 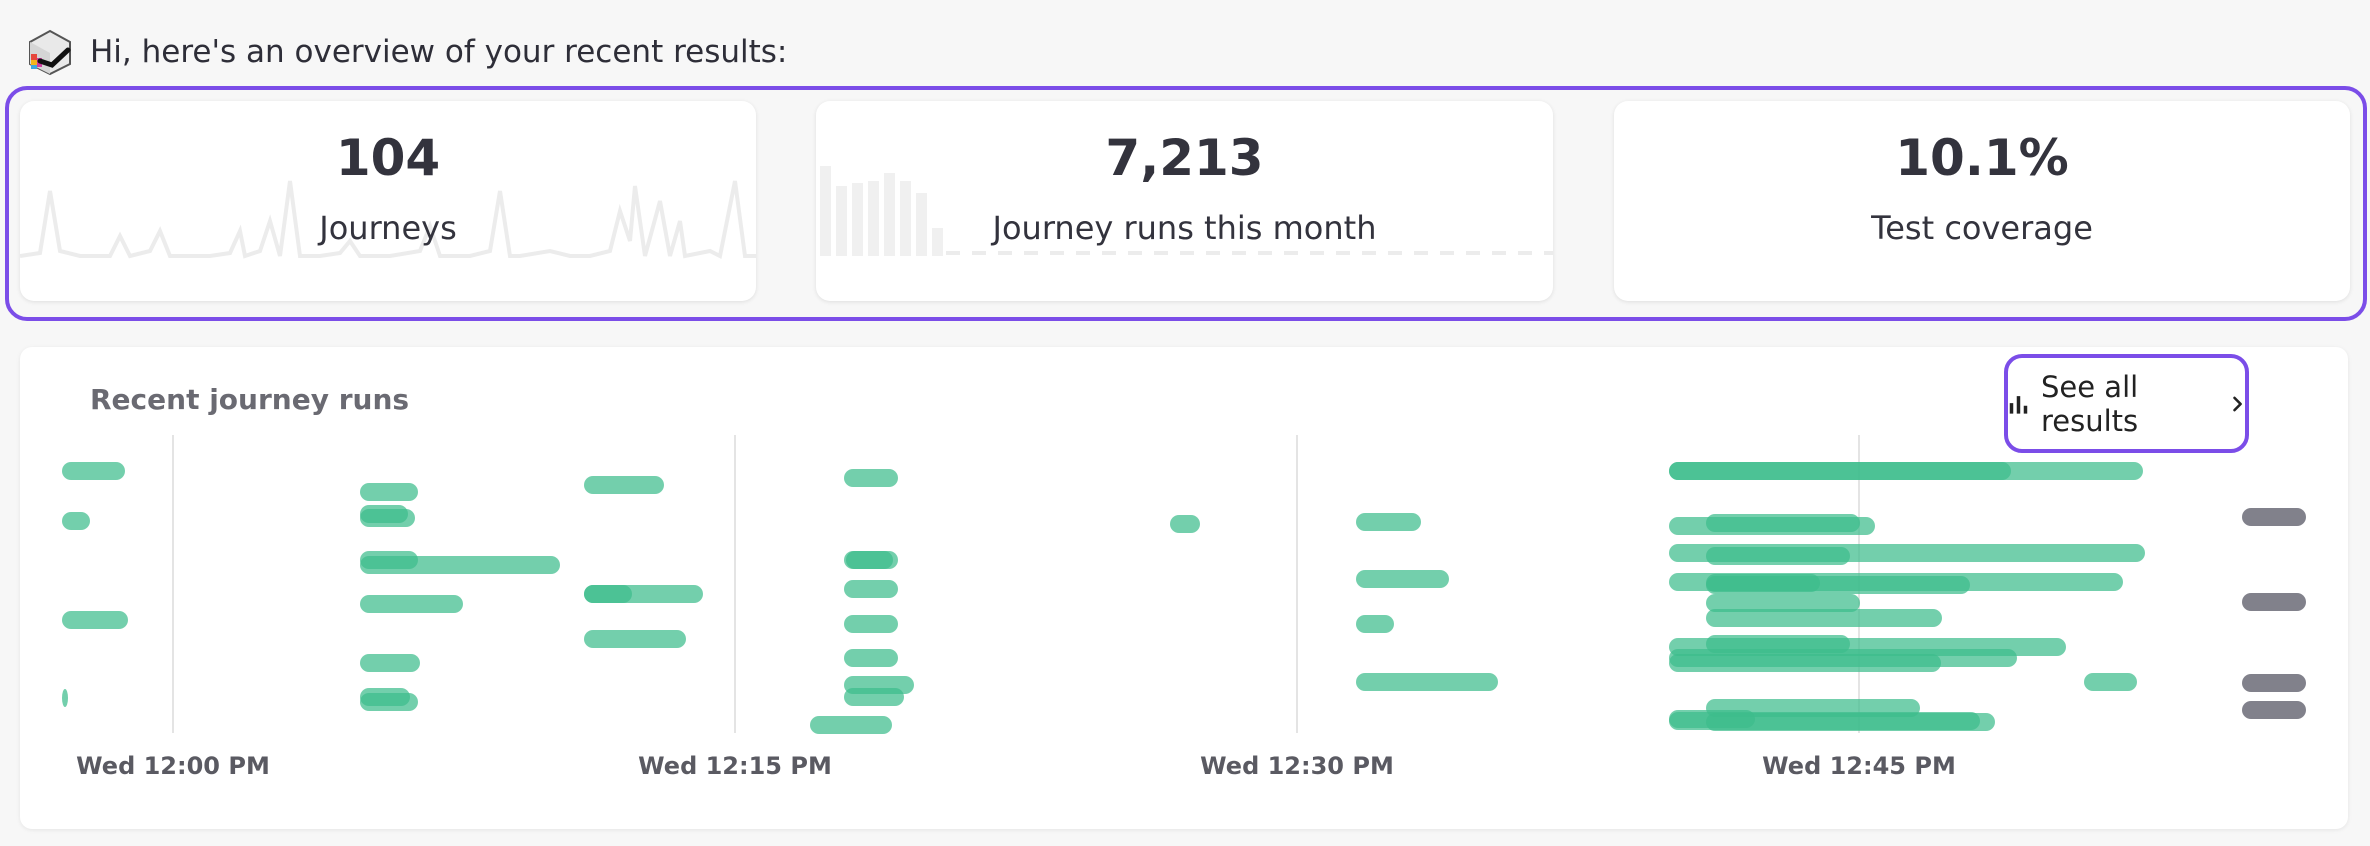 What do you see at coordinates (2237, 403) in the screenshot?
I see `chevron-right-icon` at bounding box center [2237, 403].